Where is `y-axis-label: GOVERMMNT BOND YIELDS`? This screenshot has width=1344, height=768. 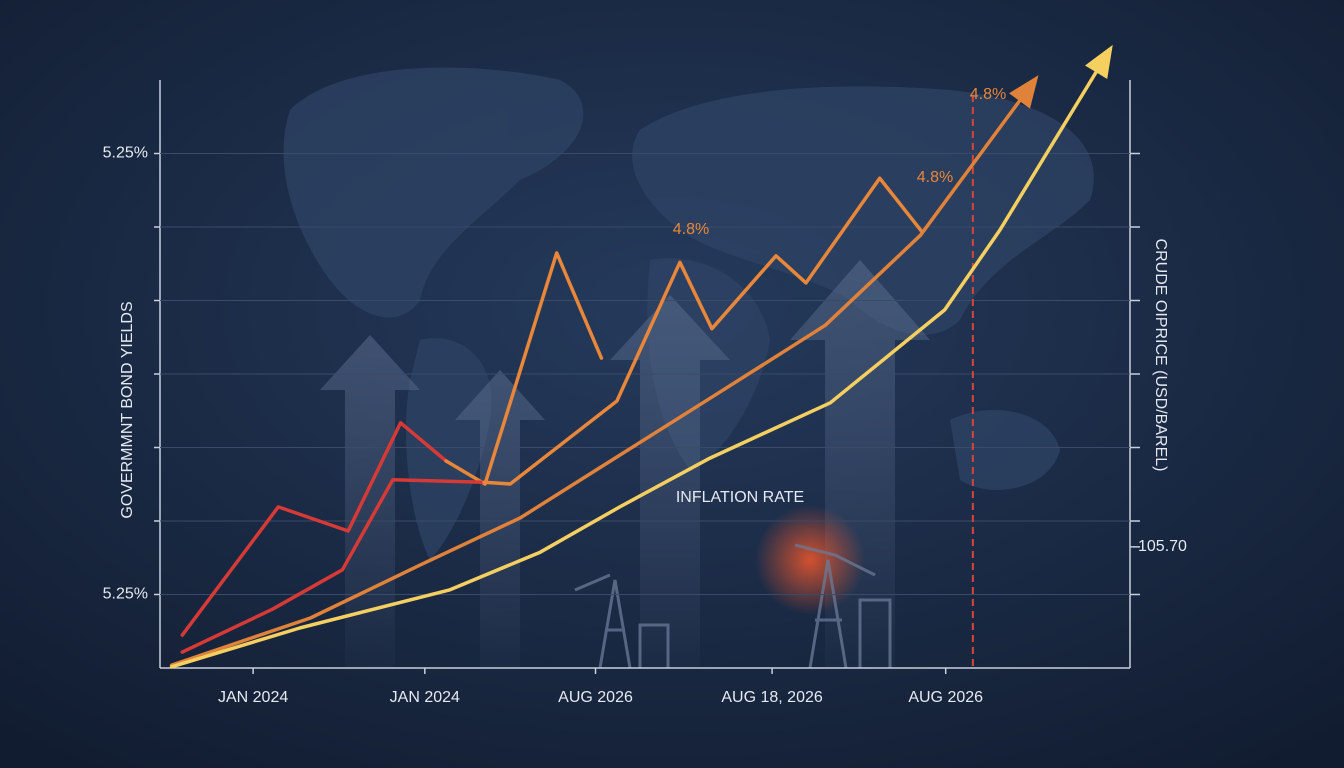 y-axis-label: GOVERMMNT BOND YIELDS is located at coordinates (127, 409).